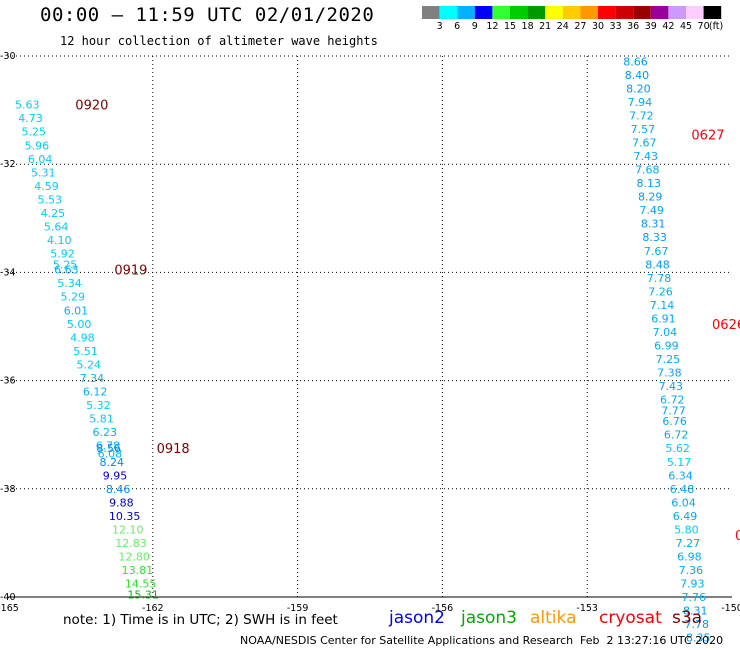 This screenshot has height=650, width=740. What do you see at coordinates (648, 183) in the screenshot?
I see `swh-value-label: 8.13` at bounding box center [648, 183].